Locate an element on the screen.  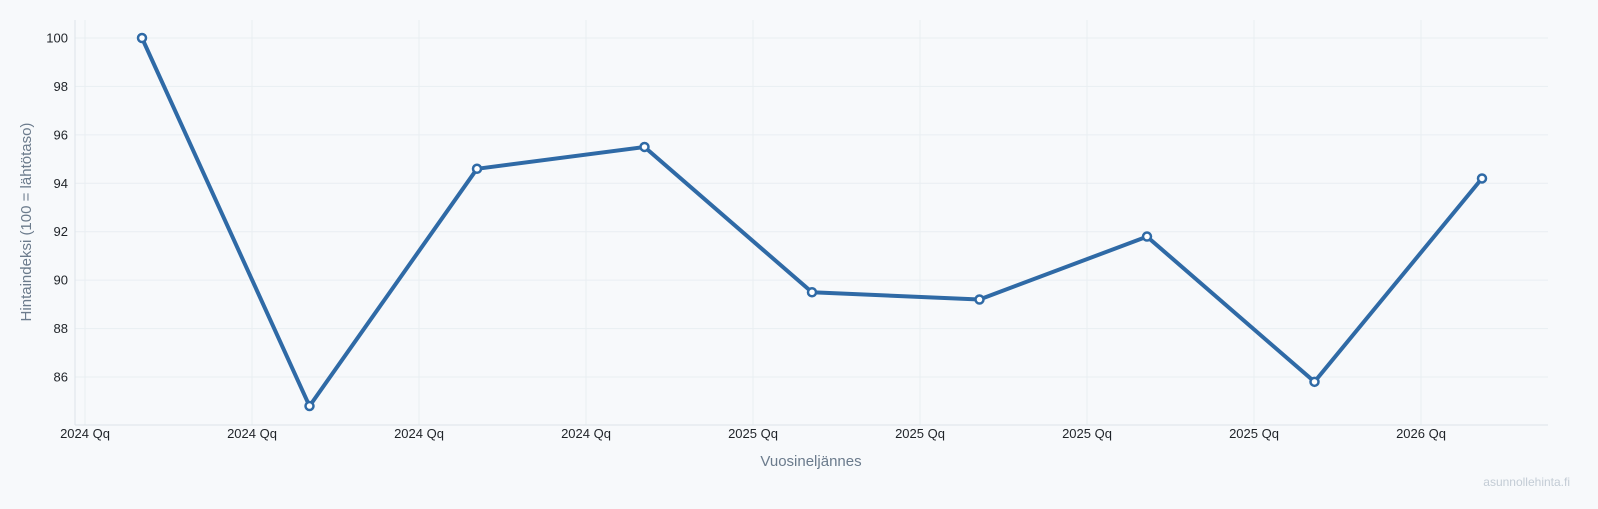
y-tick-label: 98 is located at coordinates (61, 86).